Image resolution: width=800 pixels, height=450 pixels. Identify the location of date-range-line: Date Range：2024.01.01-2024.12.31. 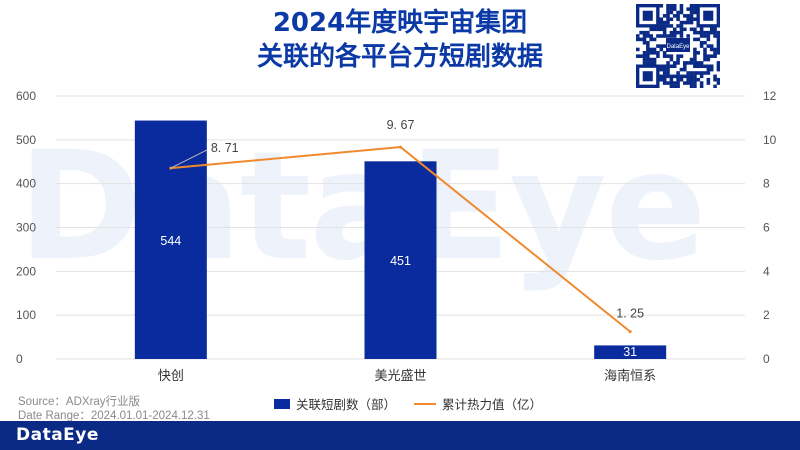
(114, 416).